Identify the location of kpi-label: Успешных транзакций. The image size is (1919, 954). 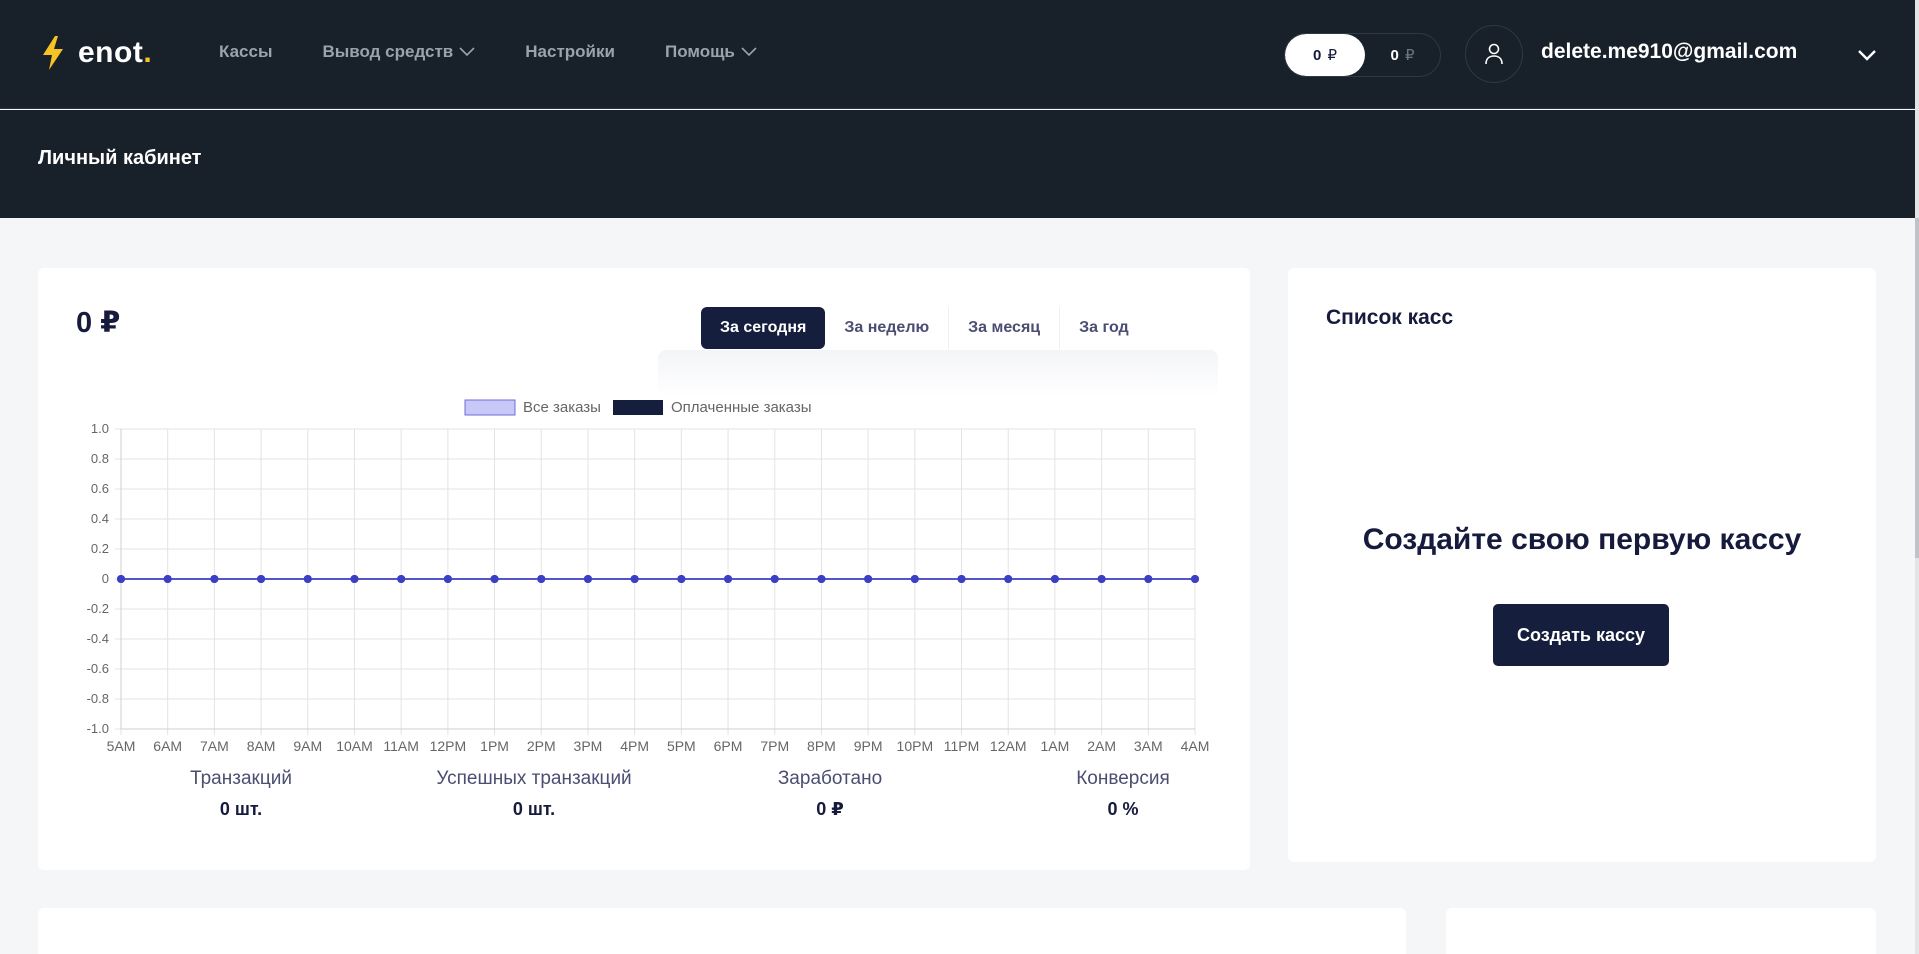
(534, 778).